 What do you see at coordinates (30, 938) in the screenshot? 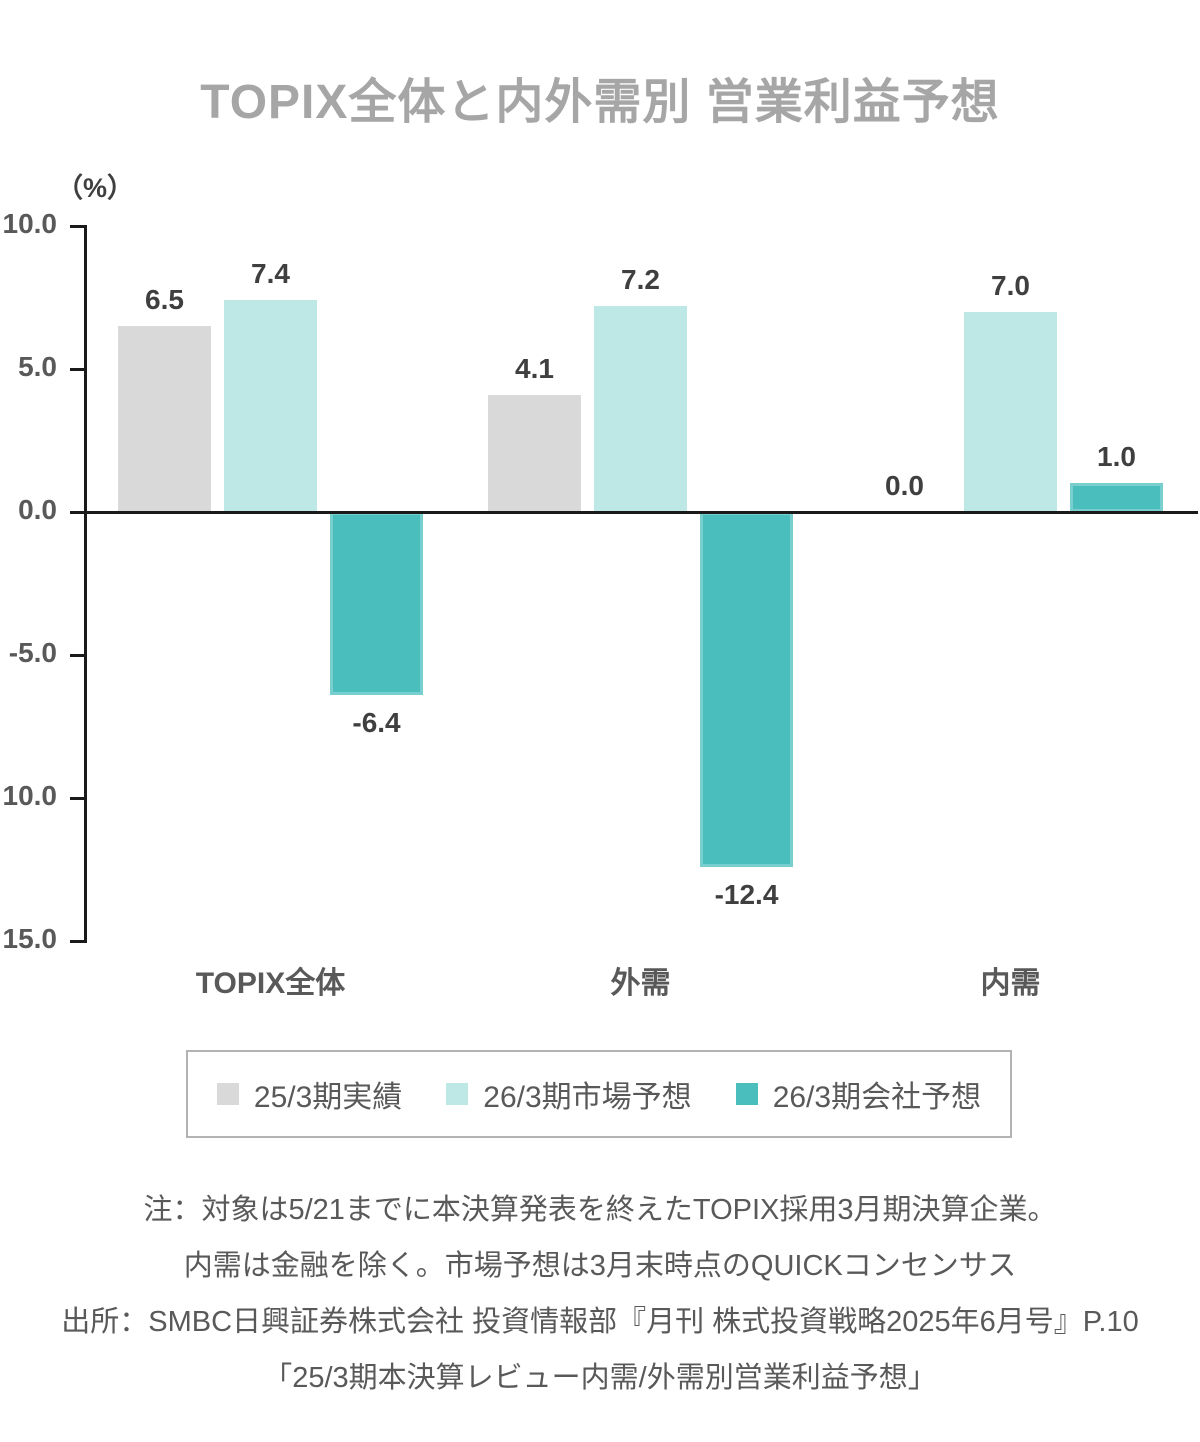
I see `y-tick-label: 15.0` at bounding box center [30, 938].